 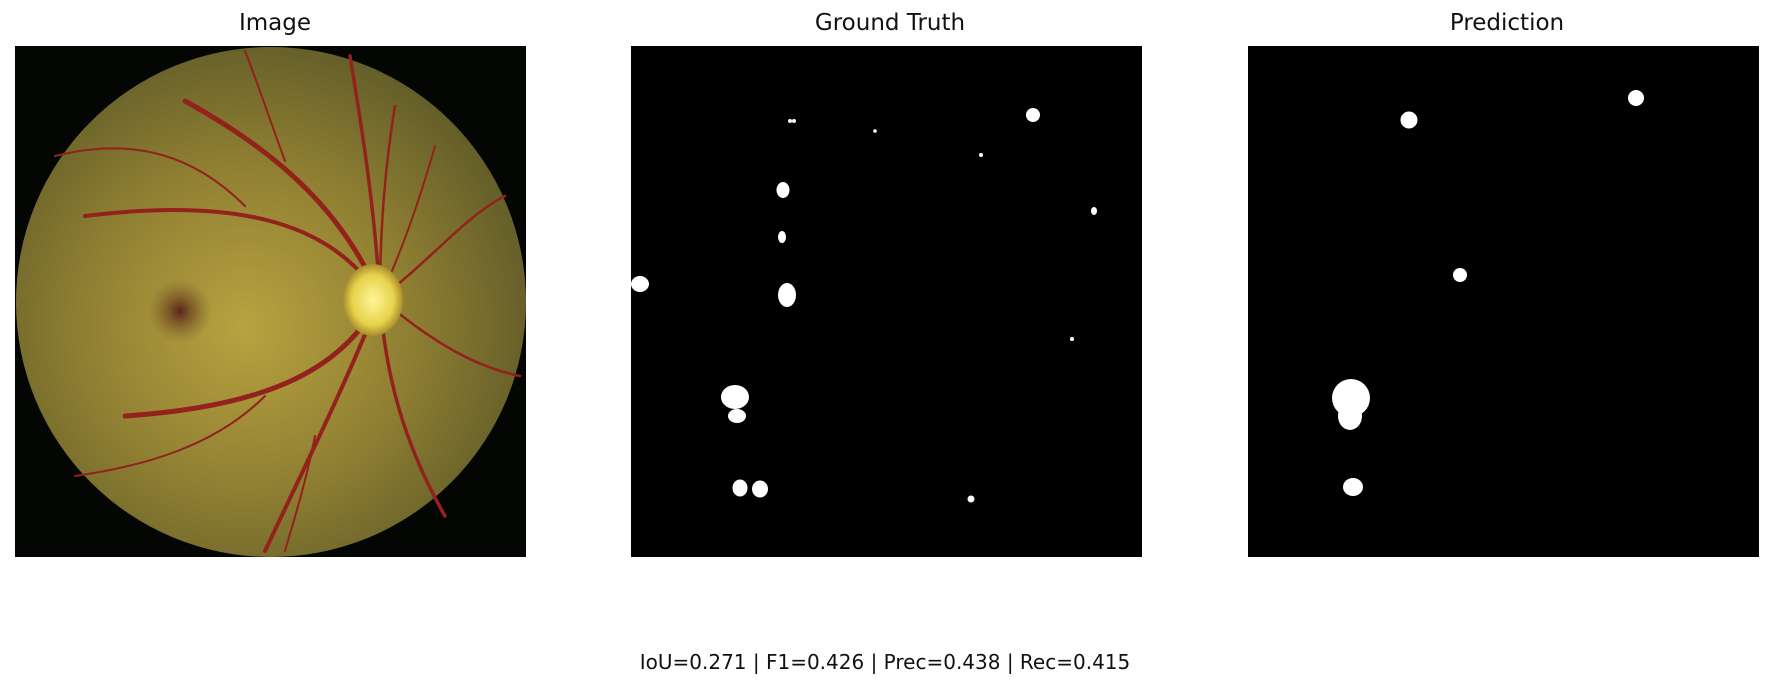 What do you see at coordinates (890, 23) in the screenshot?
I see `ground-truth-panel-title: Ground Truth` at bounding box center [890, 23].